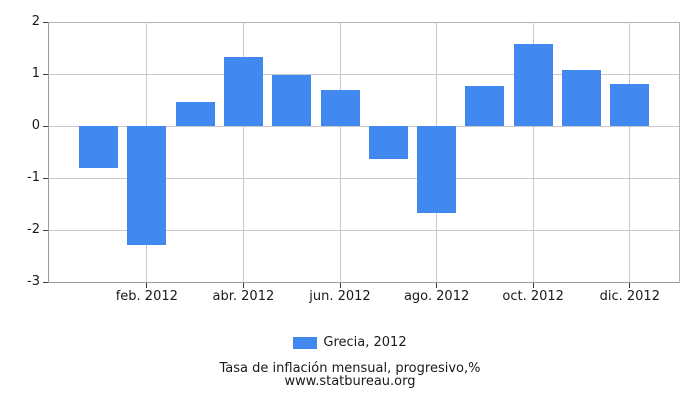  I want to click on x-axis-line, so click(364, 282).